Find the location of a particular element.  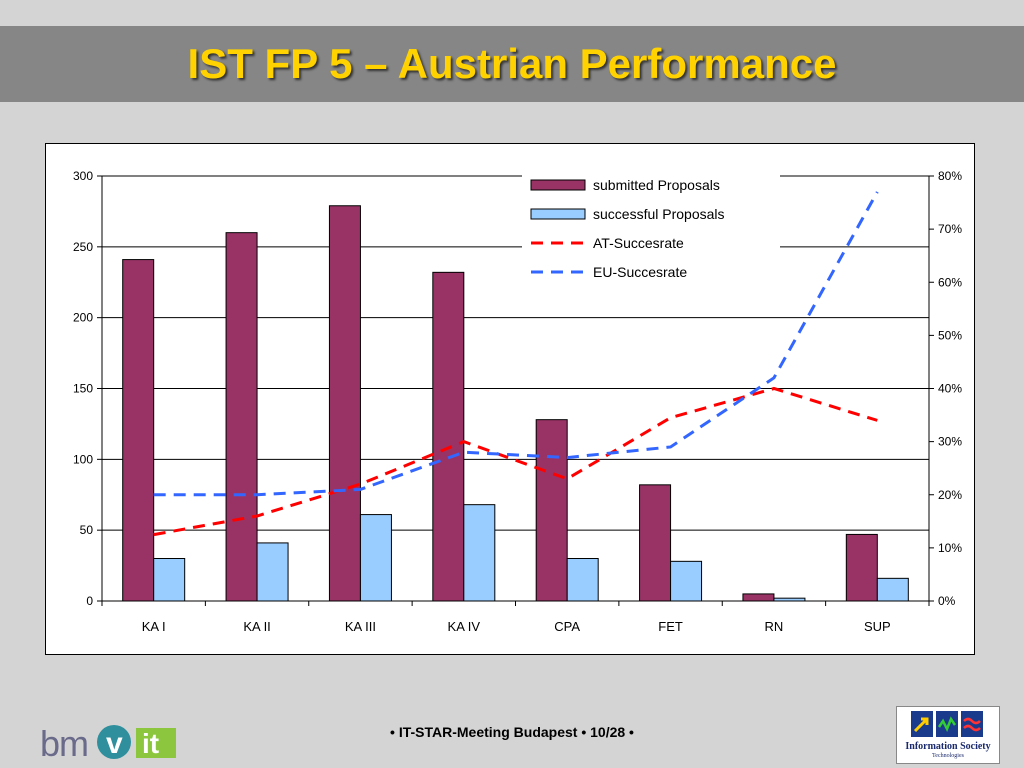

legend-label: EU-Succesrate is located at coordinates (640, 272).